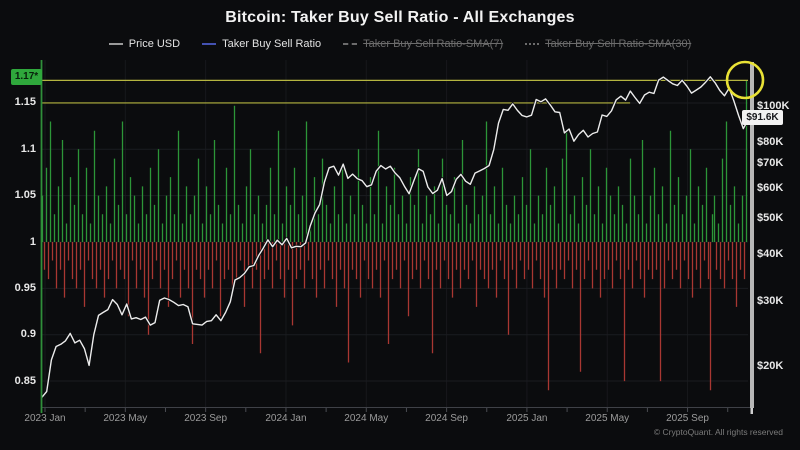  Describe the element at coordinates (28, 334) in the screenshot. I see `y-axis-tick-label: 0.9` at that location.